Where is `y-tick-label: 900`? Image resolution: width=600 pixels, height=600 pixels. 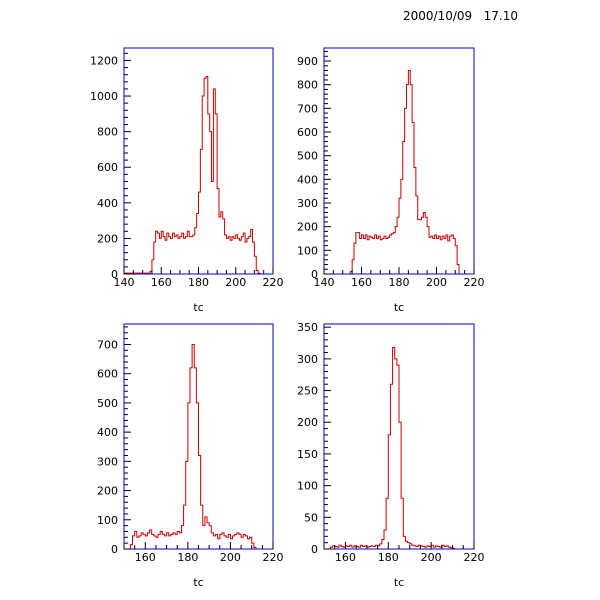
y-tick-label: 900 is located at coordinates (307, 61).